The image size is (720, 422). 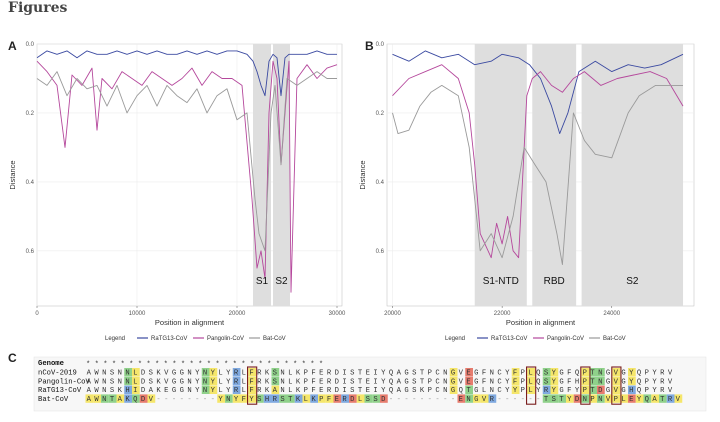 What do you see at coordinates (275, 382) in the screenshot?
I see `residue-1-24: S` at bounding box center [275, 382].